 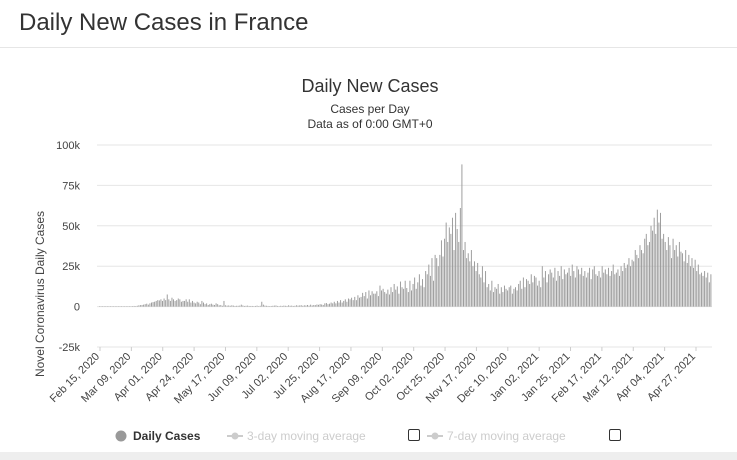 What do you see at coordinates (235, 436) in the screenshot?
I see `legend-marker-3day` at bounding box center [235, 436].